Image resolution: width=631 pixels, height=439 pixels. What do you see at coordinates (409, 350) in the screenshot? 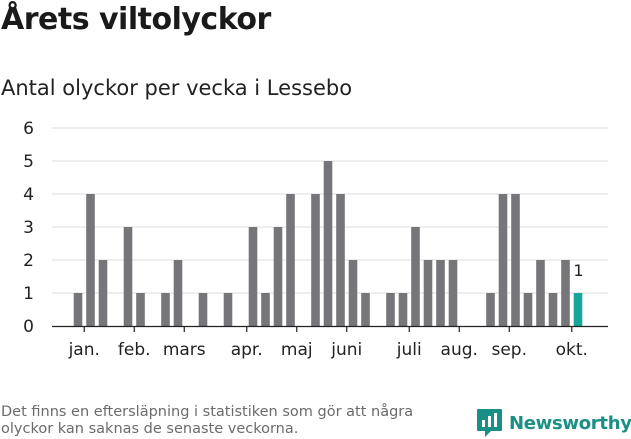
I see `x-tick-label: juli` at bounding box center [409, 350].